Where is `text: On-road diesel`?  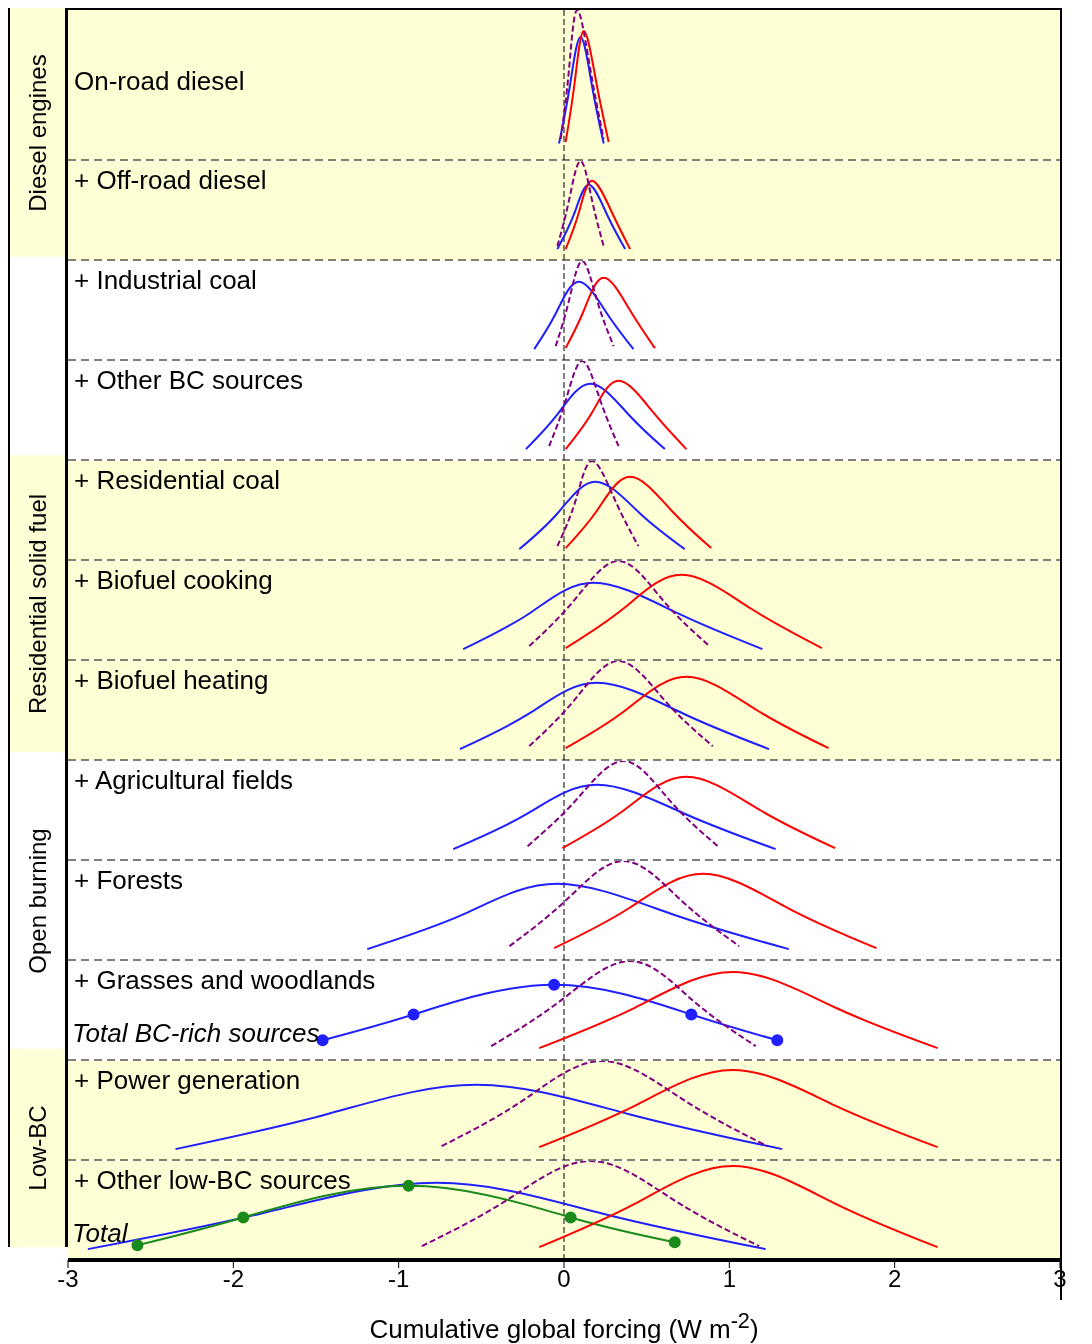 text: On-road diesel is located at coordinates (159, 81).